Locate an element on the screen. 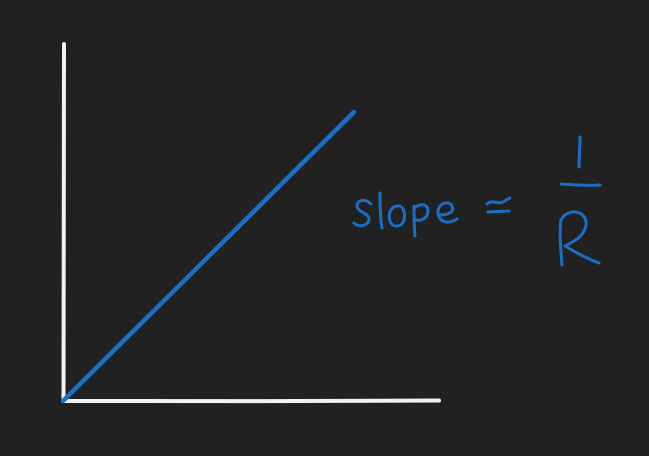  fraction-one-over-r: 1 R is located at coordinates (580, 201).